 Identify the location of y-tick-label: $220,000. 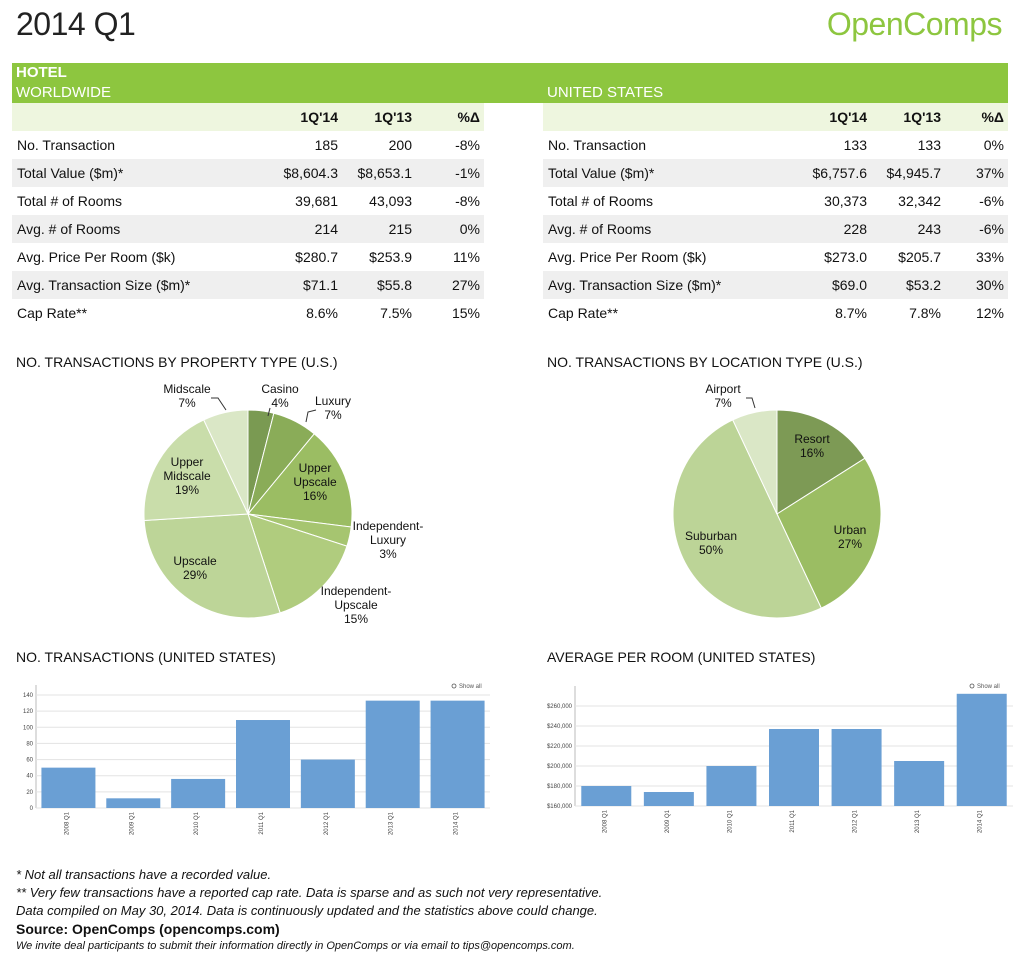
(560, 747).